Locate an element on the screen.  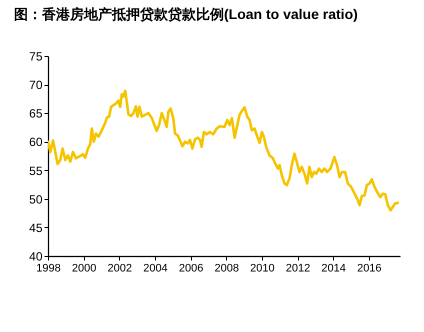
y-tick-label: 65 is located at coordinates (36, 113).